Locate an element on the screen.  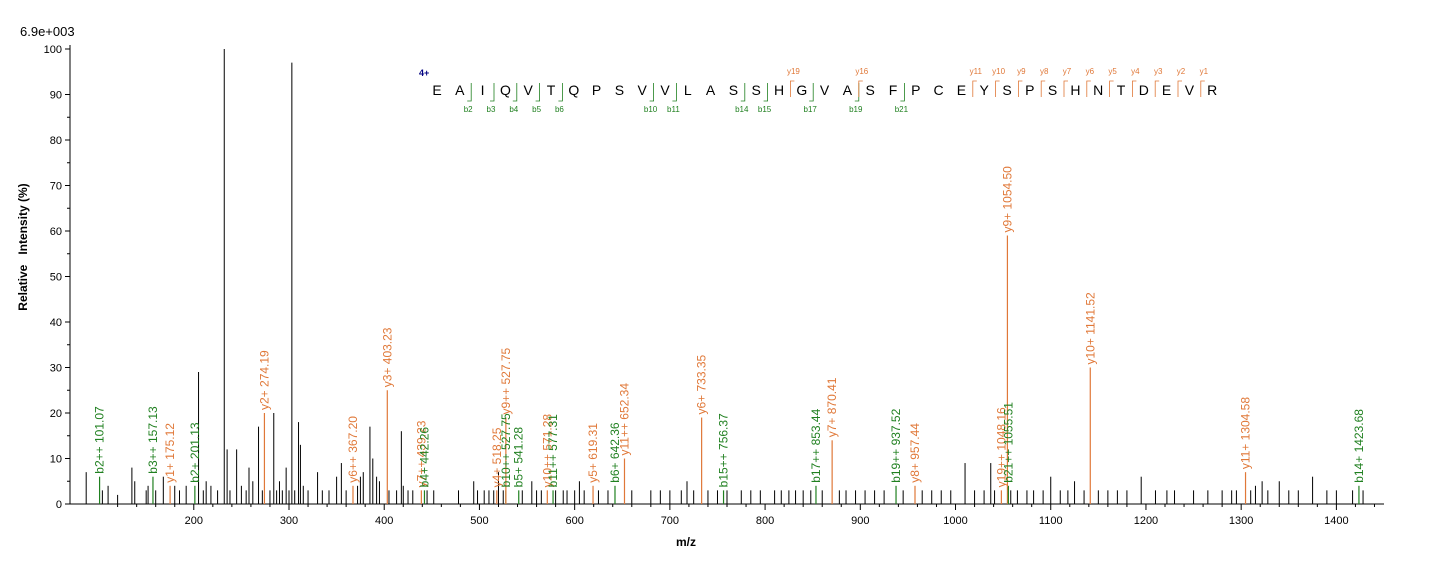
y-ion-index: y6 is located at coordinates (1090, 71).